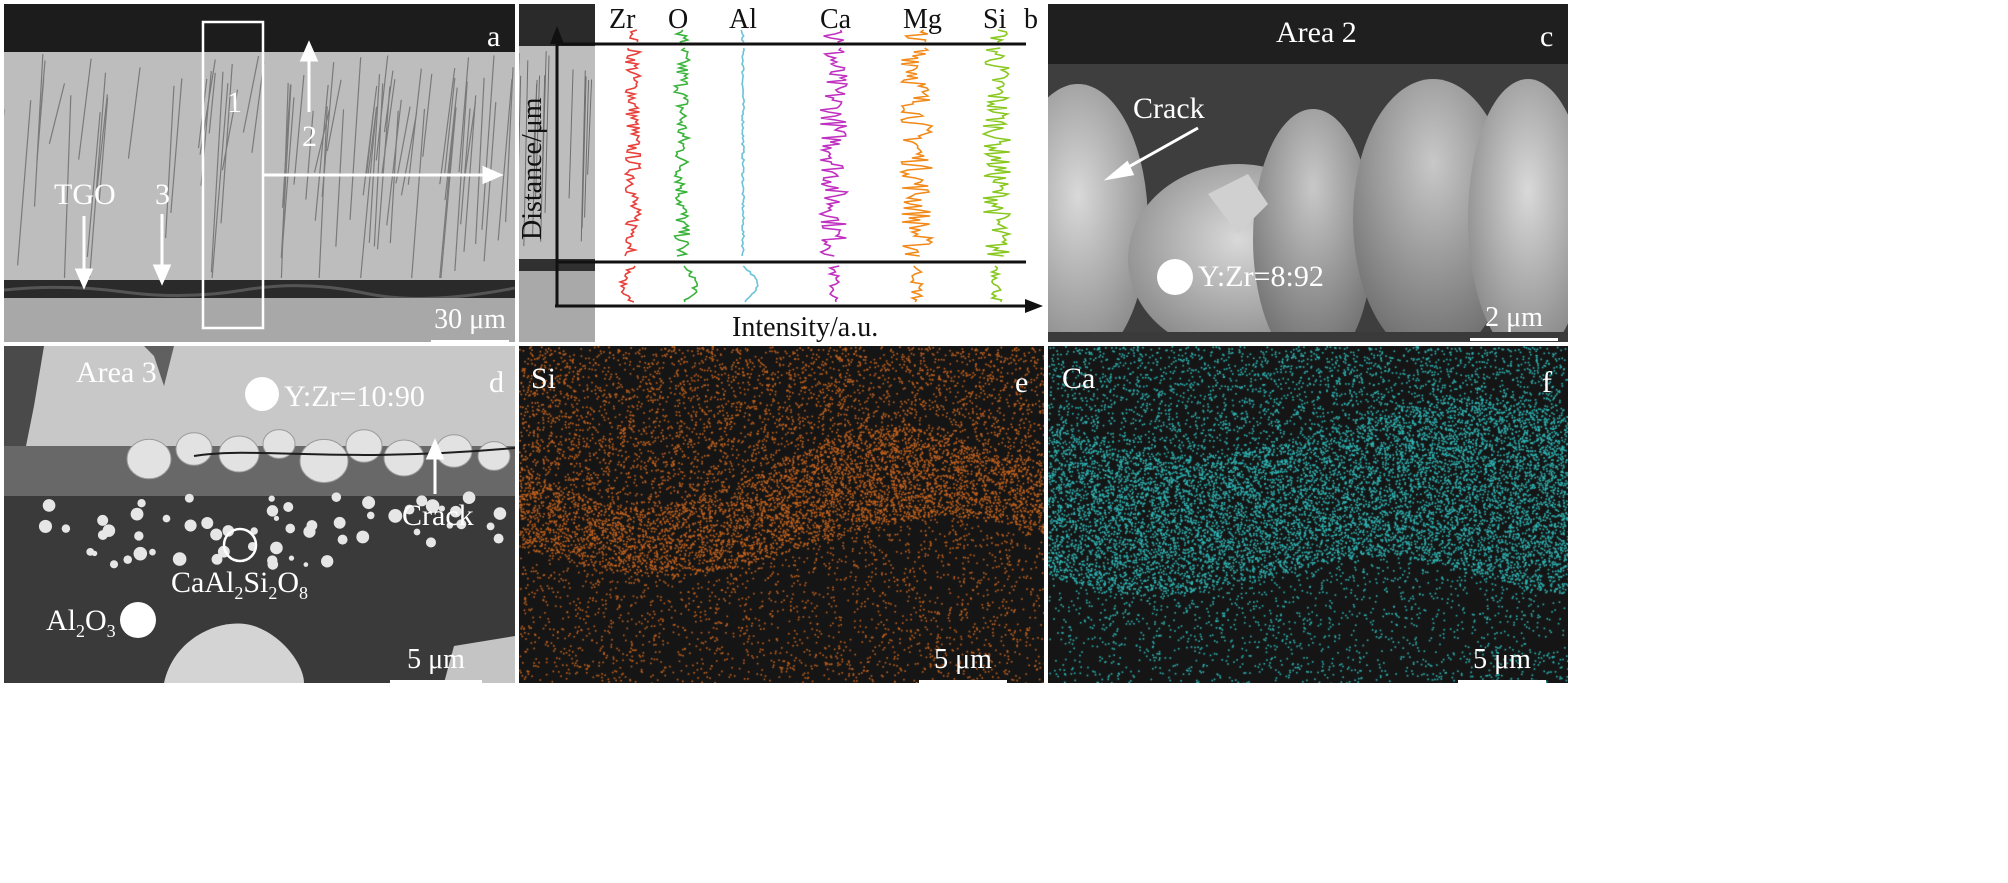 Image resolution: width=2008 pixels, height=883 pixels. I want to click on element-label-o: O, so click(678, 19).